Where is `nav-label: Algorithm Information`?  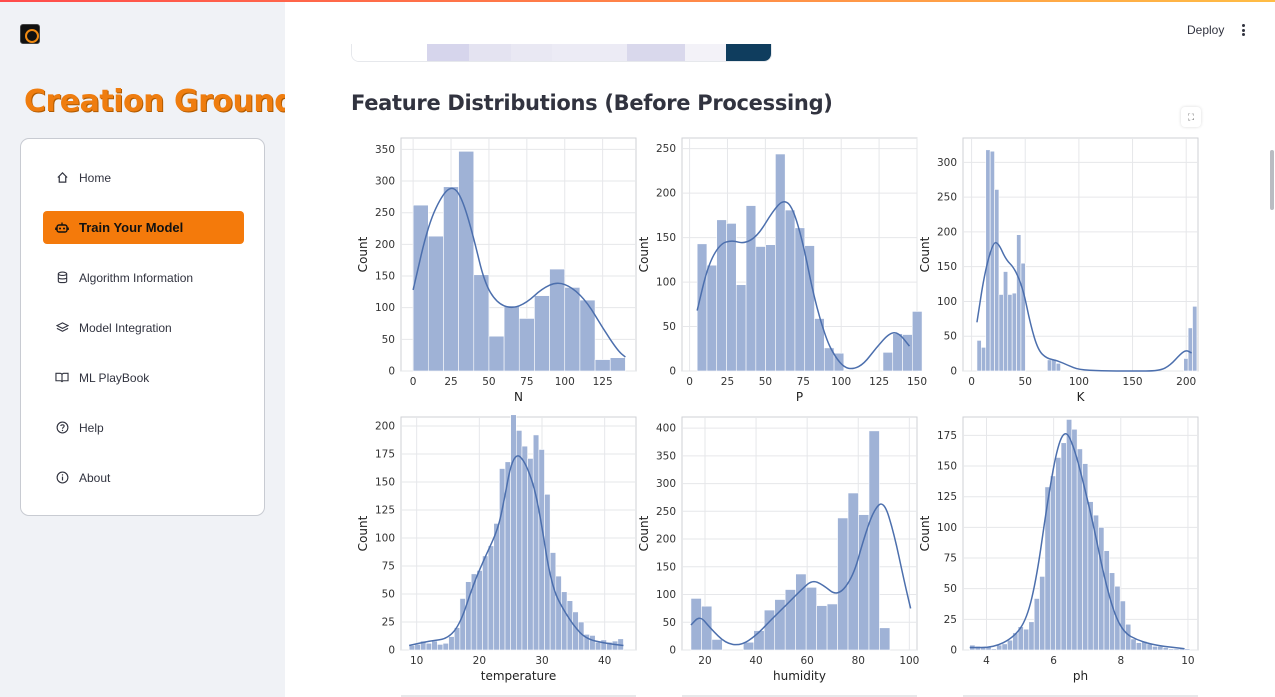 nav-label: Algorithm Information is located at coordinates (136, 277).